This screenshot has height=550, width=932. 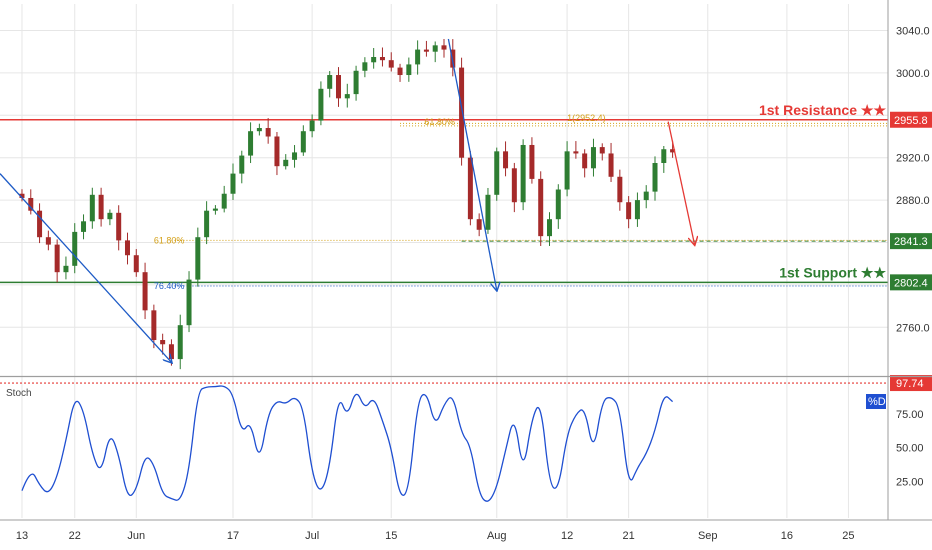 I want to click on time-tick-label: 17, so click(x=233, y=536).